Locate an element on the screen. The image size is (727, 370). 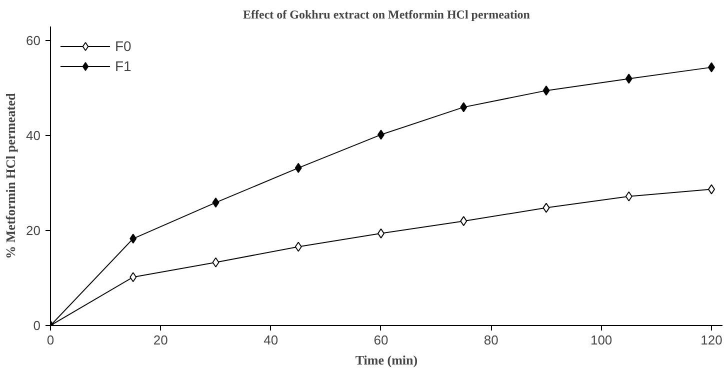
x-tick-label: 60 is located at coordinates (381, 340).